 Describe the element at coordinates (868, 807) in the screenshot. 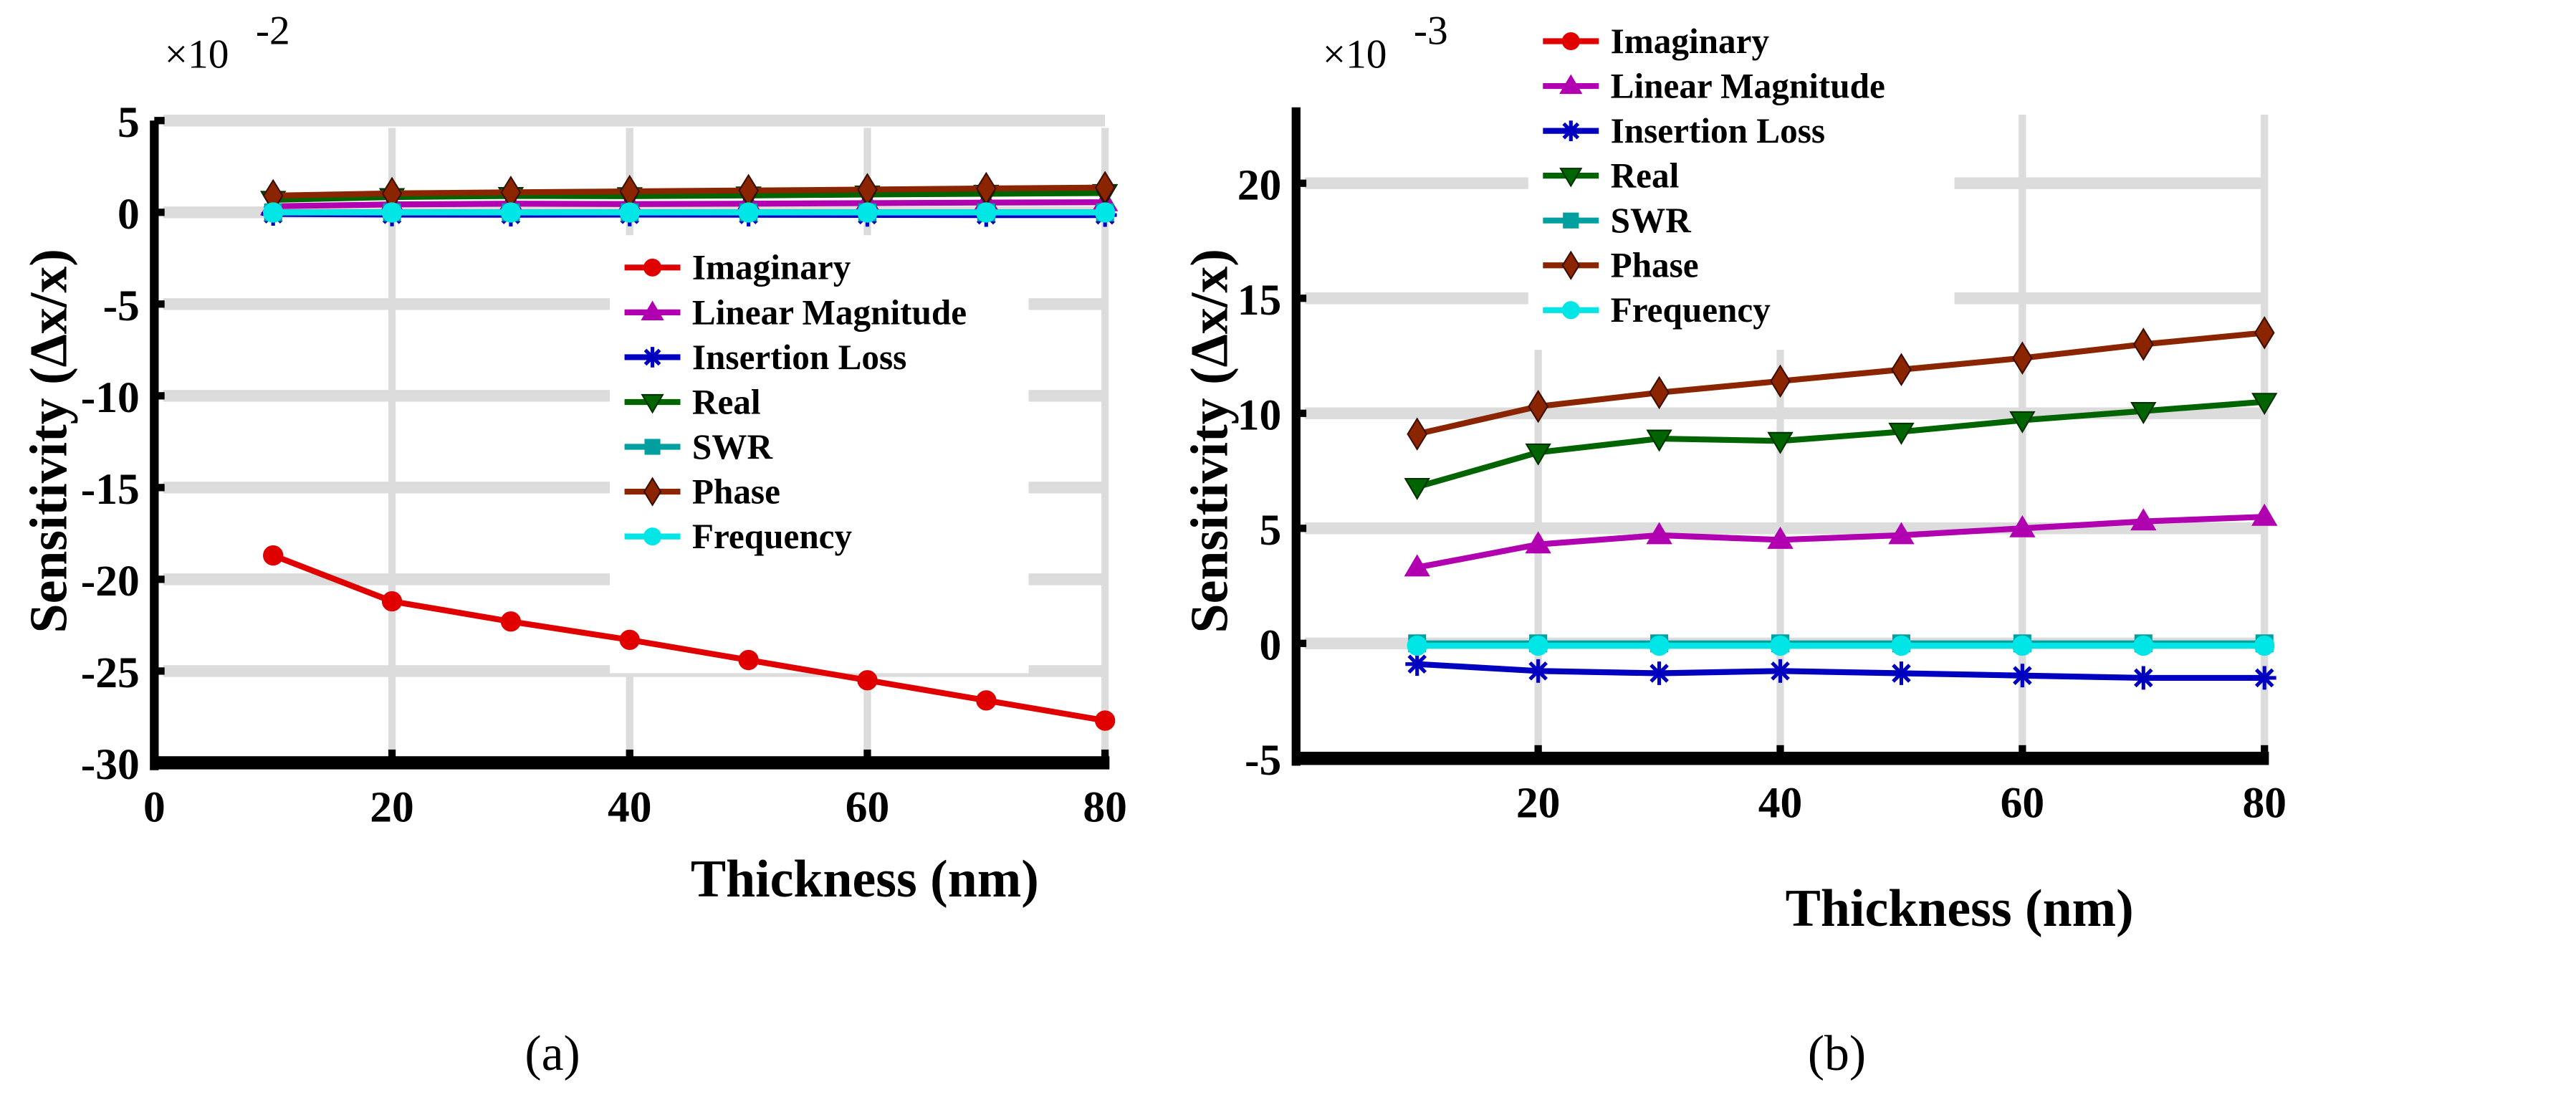

I see `chart-a-x-tick-label: 60` at that location.